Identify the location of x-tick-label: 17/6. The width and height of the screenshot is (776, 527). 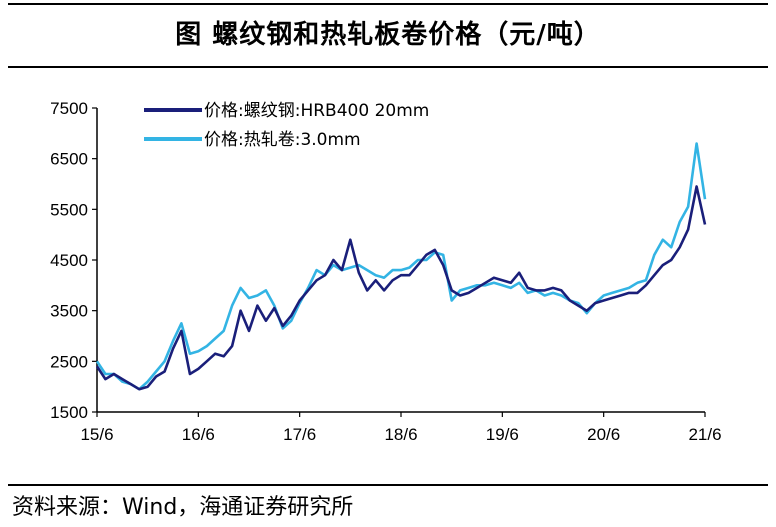
(299, 434).